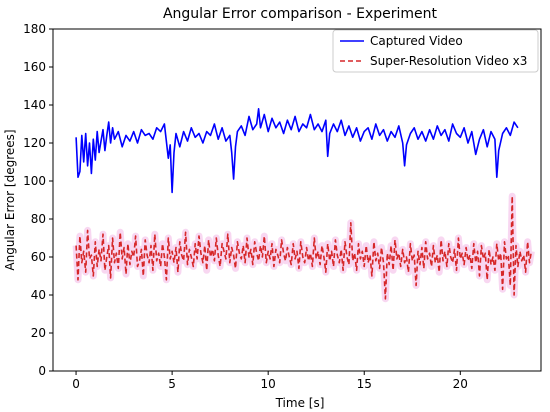 This screenshot has width=550, height=412. Describe the element at coordinates (172, 384) in the screenshot. I see `x-tick-label: 5` at that location.